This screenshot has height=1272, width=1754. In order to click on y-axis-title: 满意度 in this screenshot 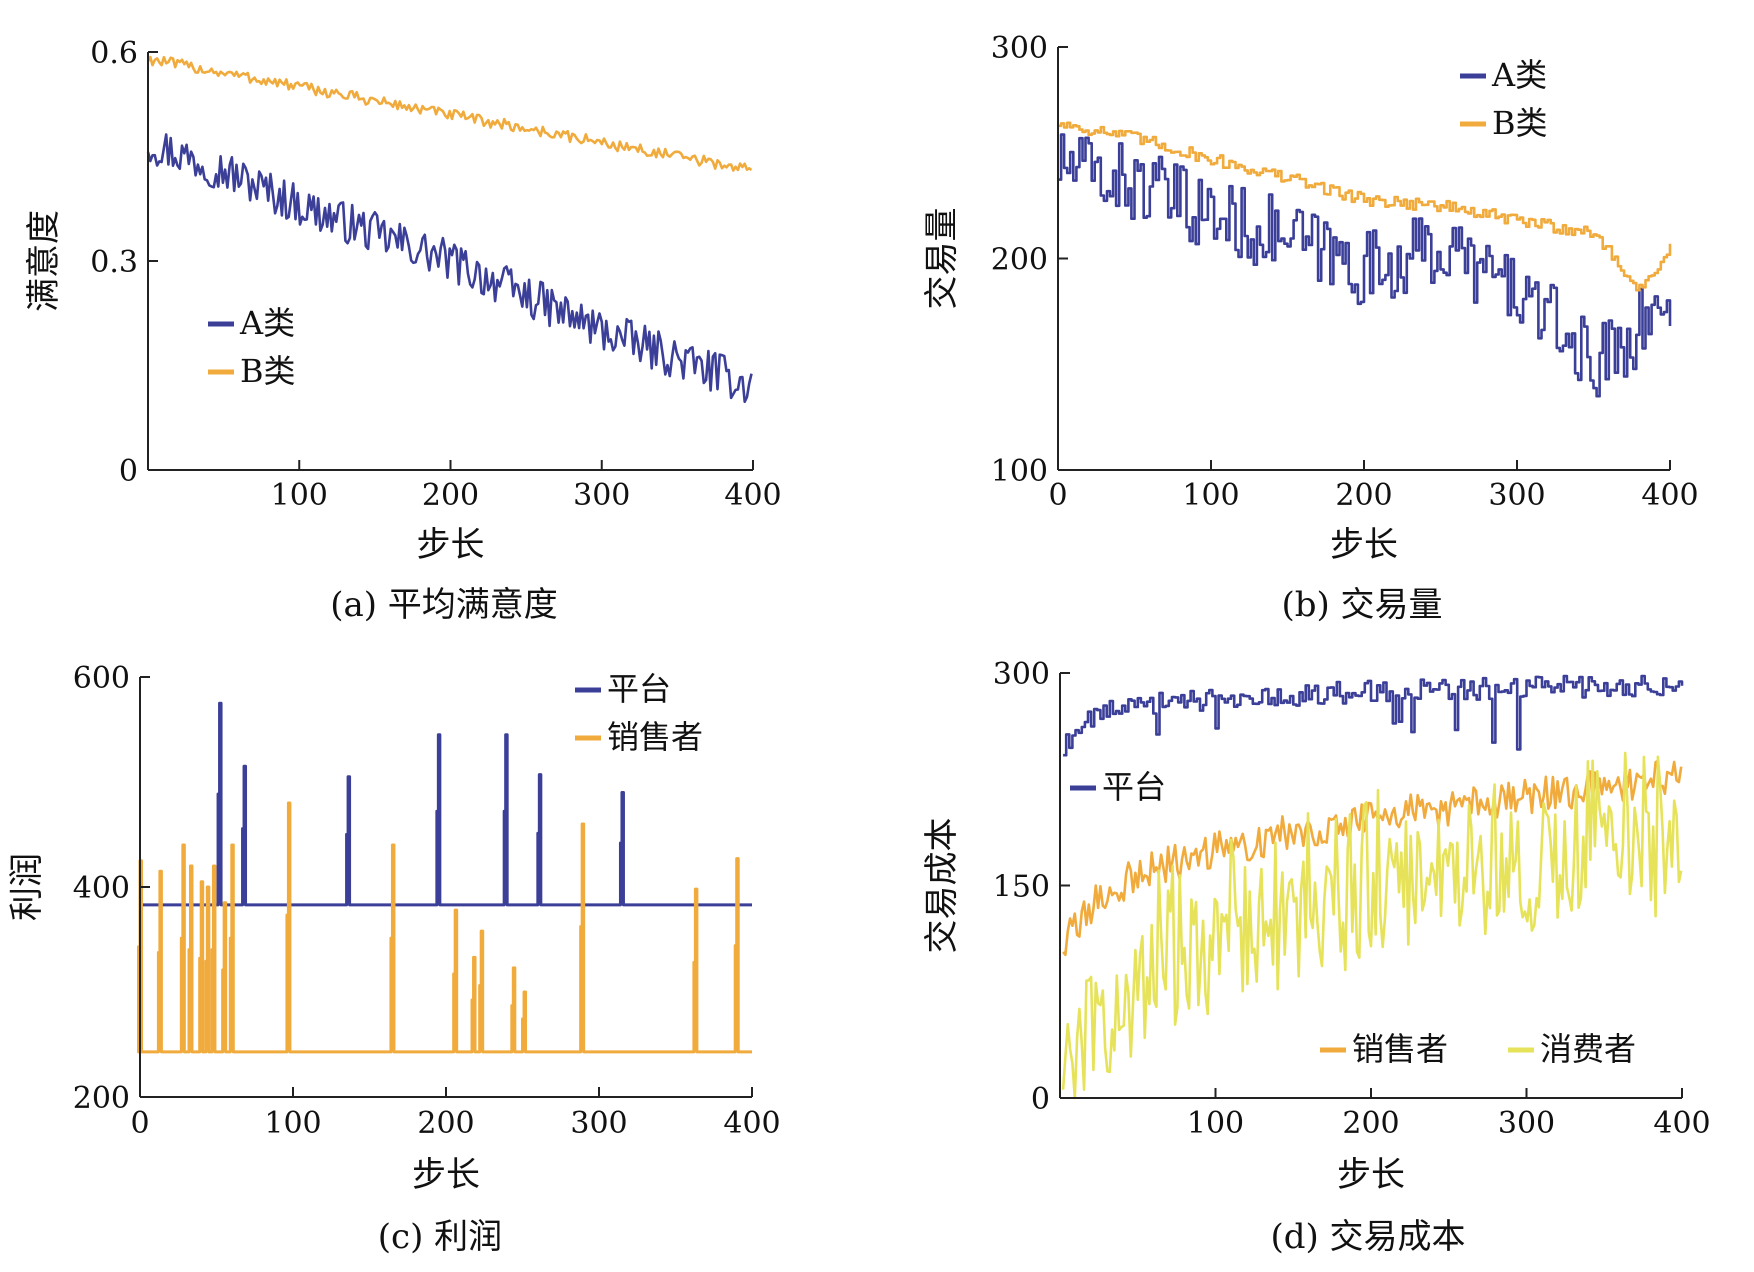, I will do `click(44, 261)`.